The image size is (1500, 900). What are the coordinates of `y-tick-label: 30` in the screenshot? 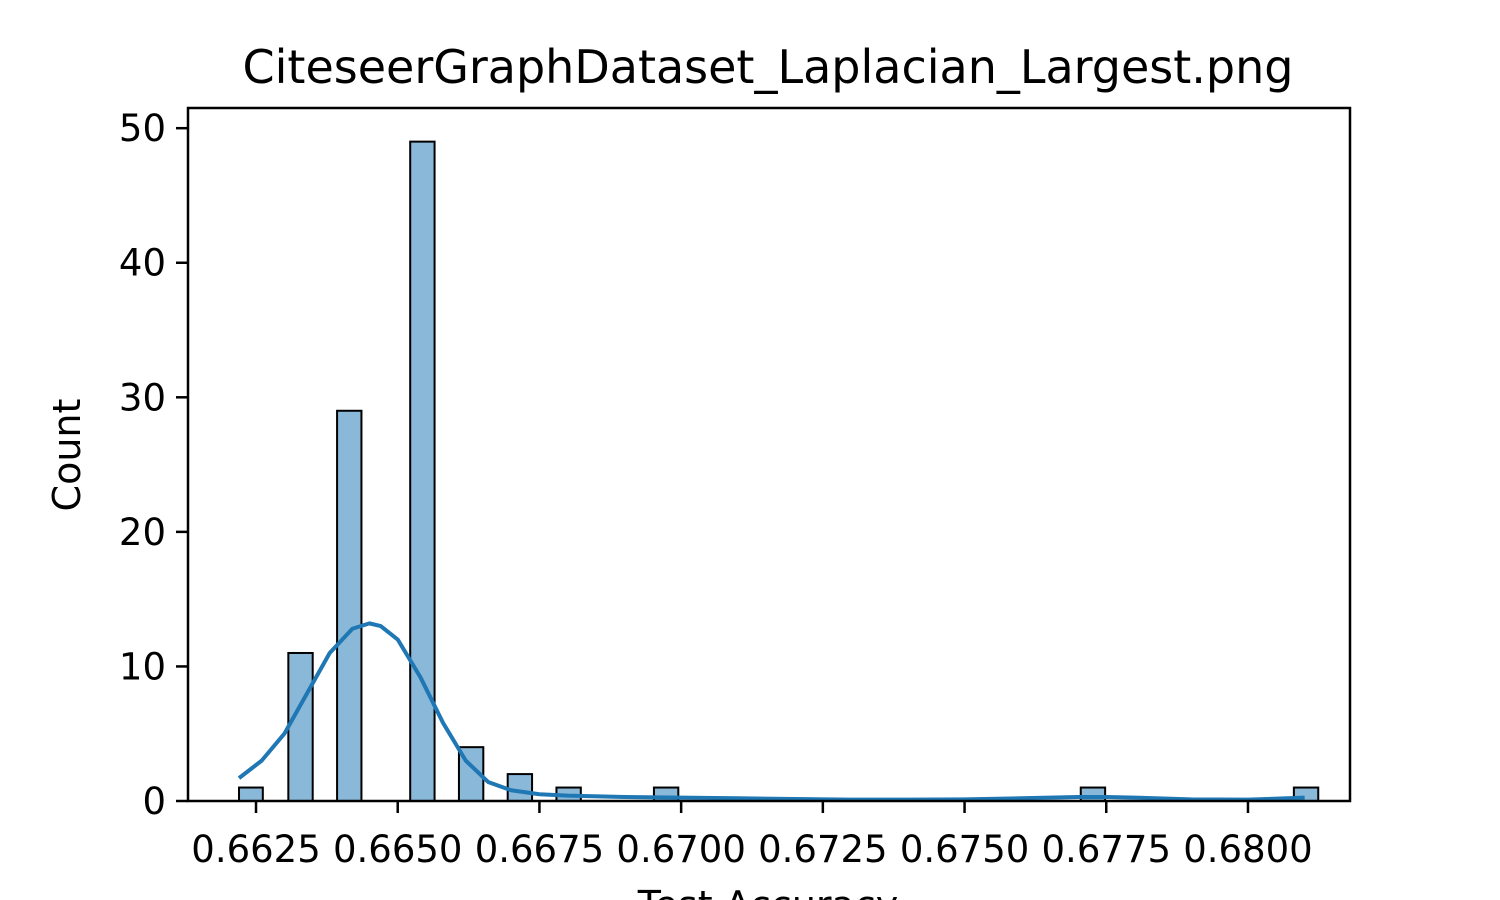 It's located at (142, 397).